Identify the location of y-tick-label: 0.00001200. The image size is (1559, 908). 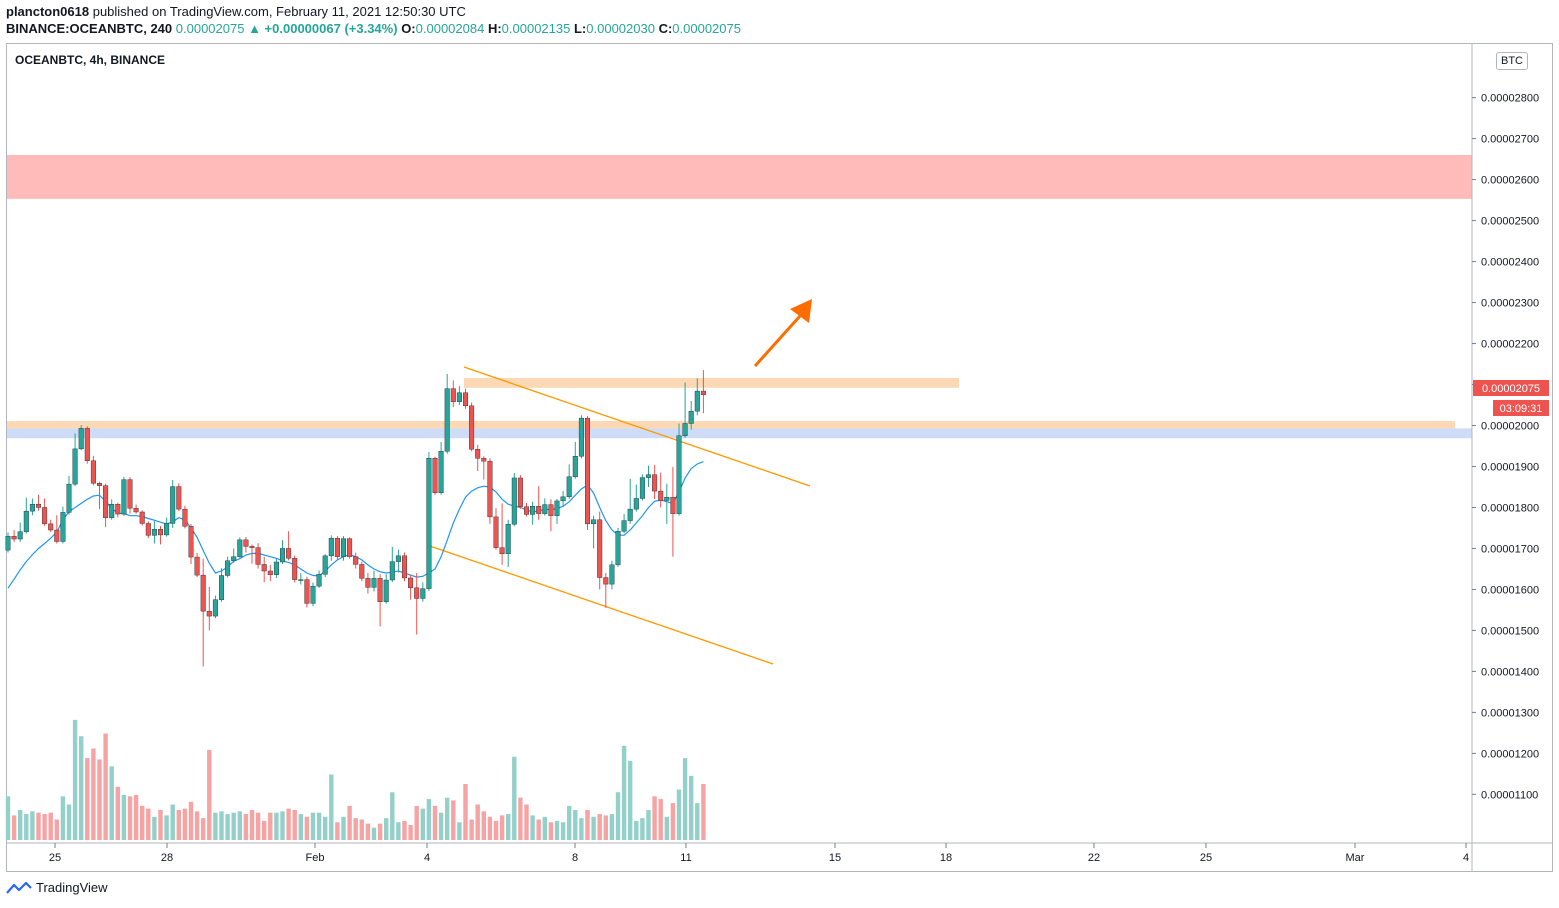
(1510, 754).